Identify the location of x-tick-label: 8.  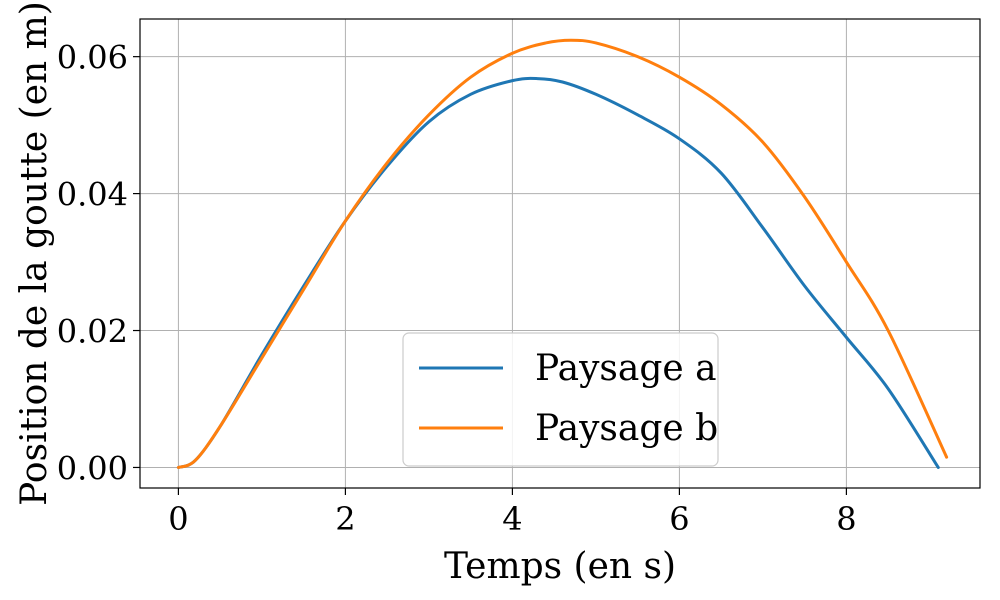
(846, 519).